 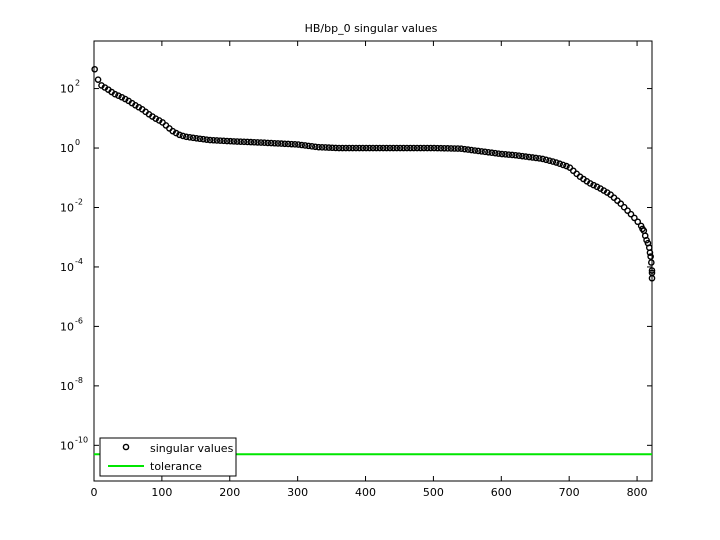 I want to click on x-tick-label: 700, so click(x=569, y=492).